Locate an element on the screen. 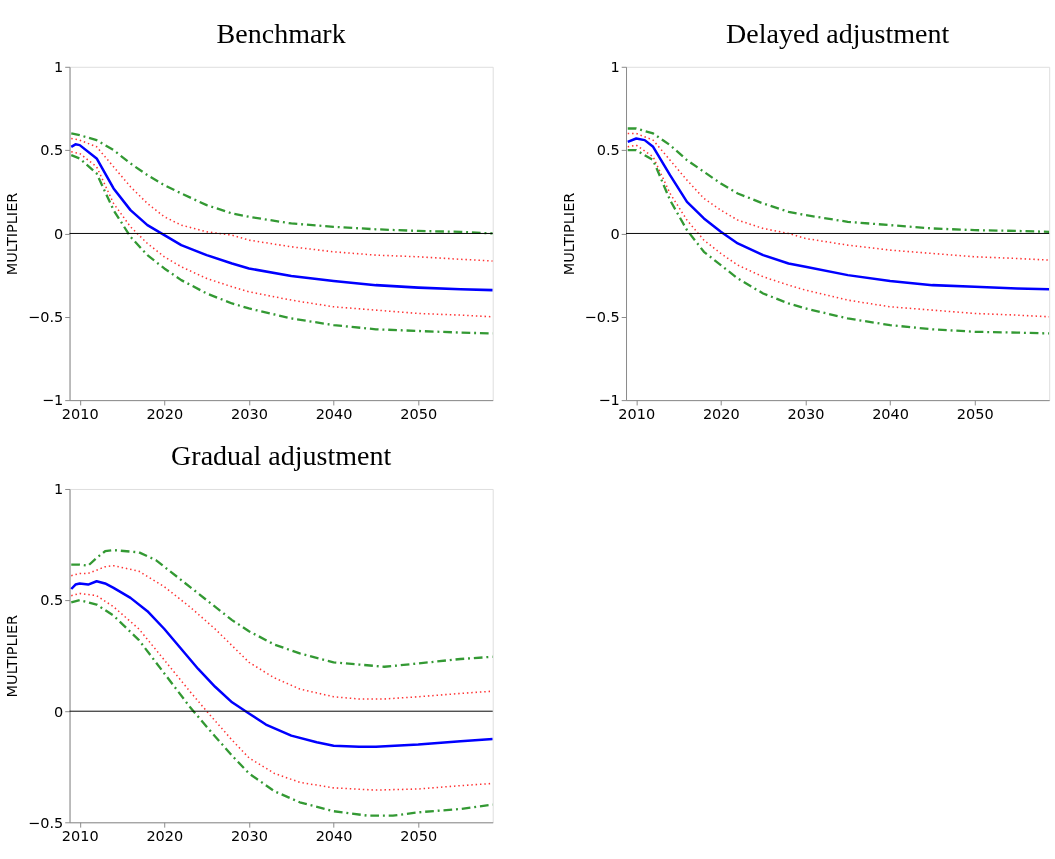 The image size is (1055, 859). chart-title: Delayed adjustment is located at coordinates (838, 33).